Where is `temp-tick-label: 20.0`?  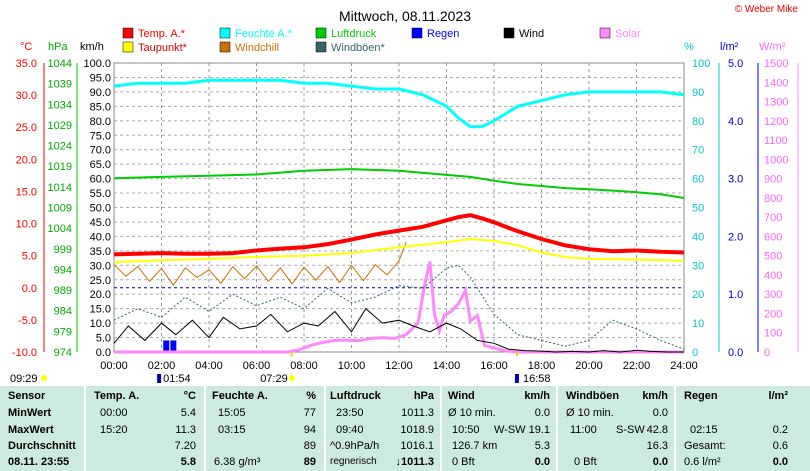
temp-tick-label: 20.0 is located at coordinates (26, 160).